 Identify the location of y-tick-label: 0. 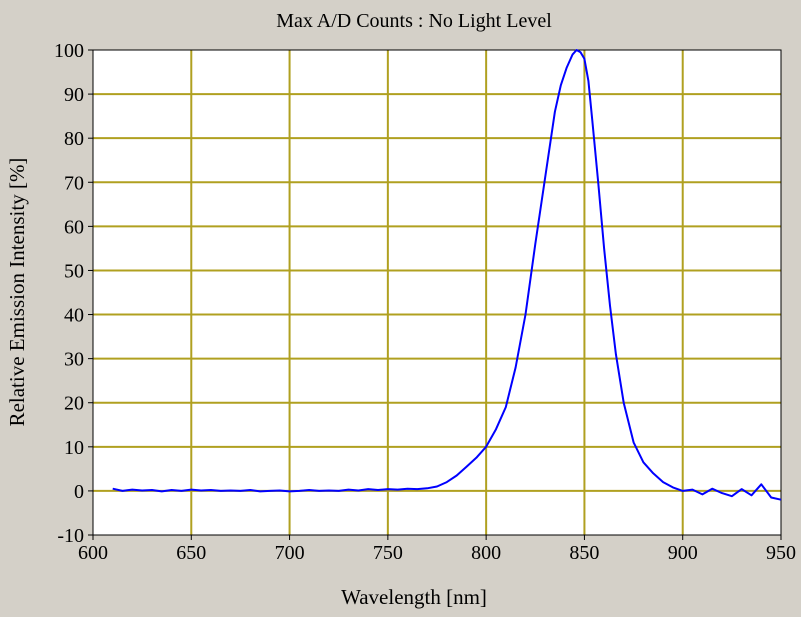
(79, 492).